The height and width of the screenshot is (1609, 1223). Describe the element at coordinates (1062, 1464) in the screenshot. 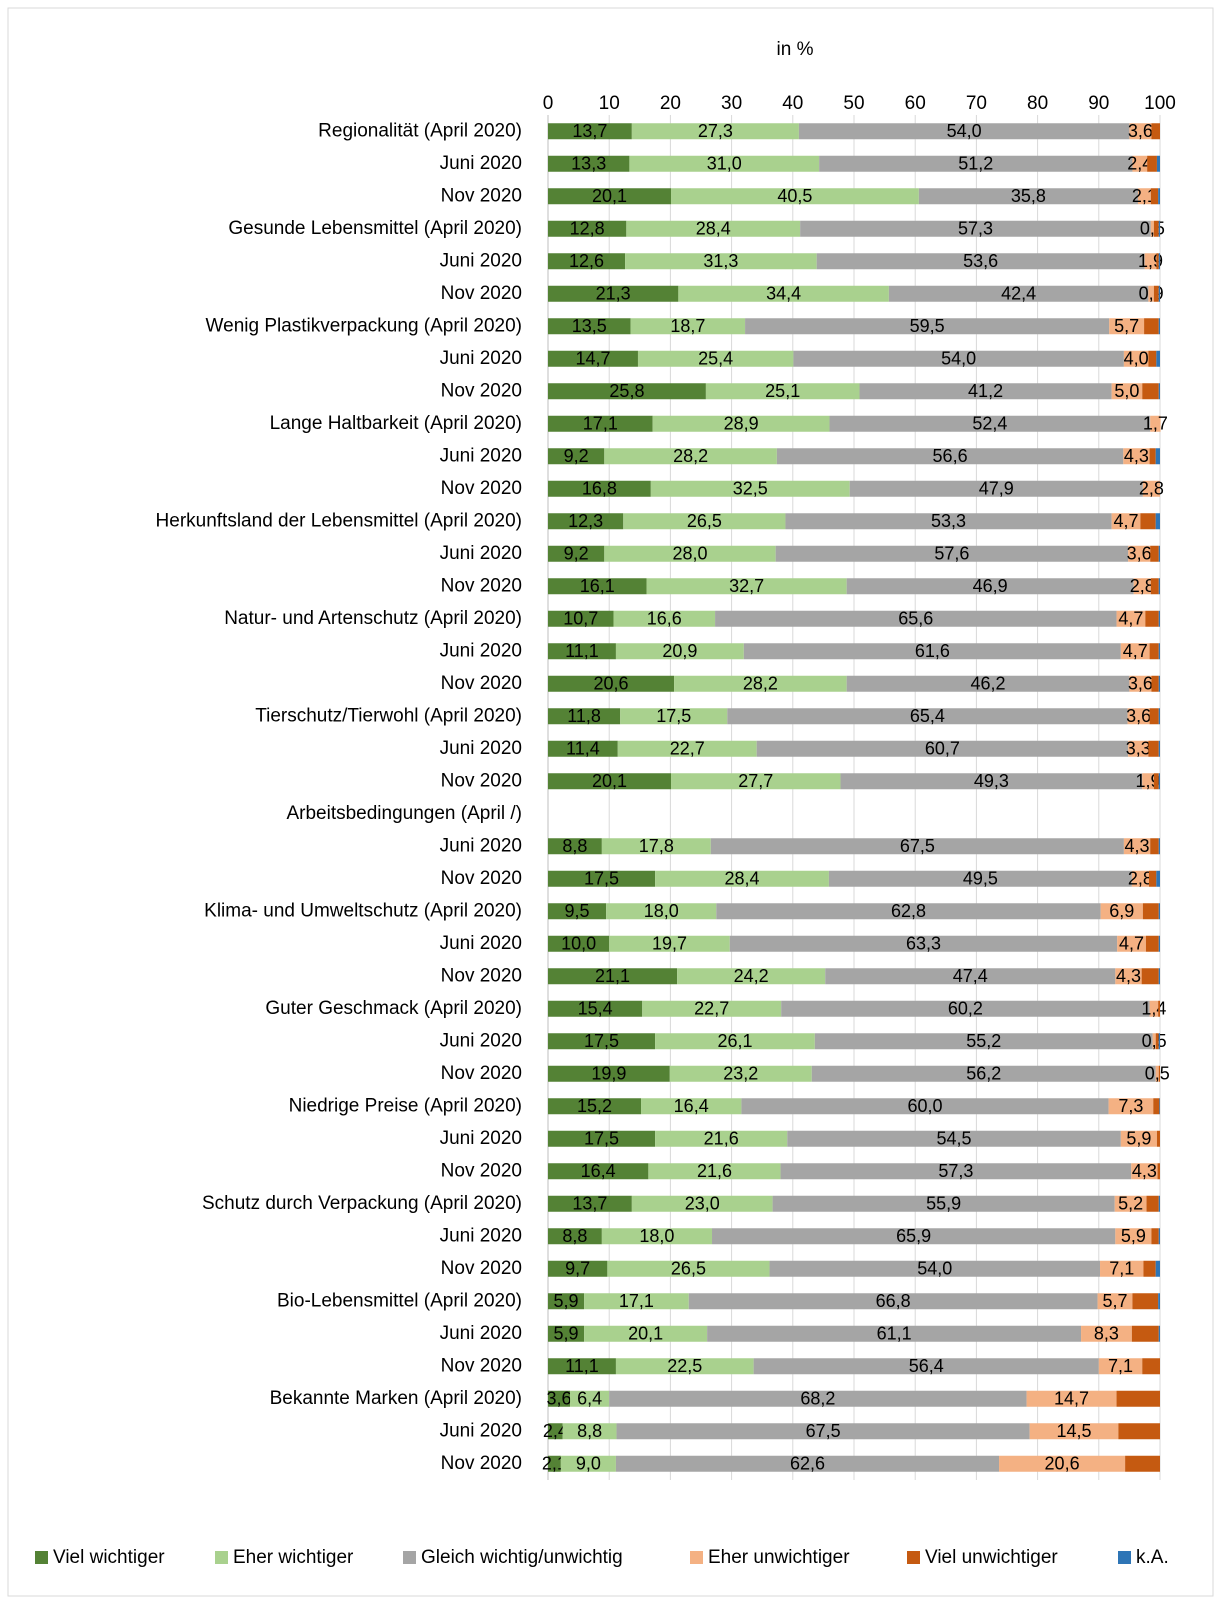

I see `data-label: 20,6` at that location.